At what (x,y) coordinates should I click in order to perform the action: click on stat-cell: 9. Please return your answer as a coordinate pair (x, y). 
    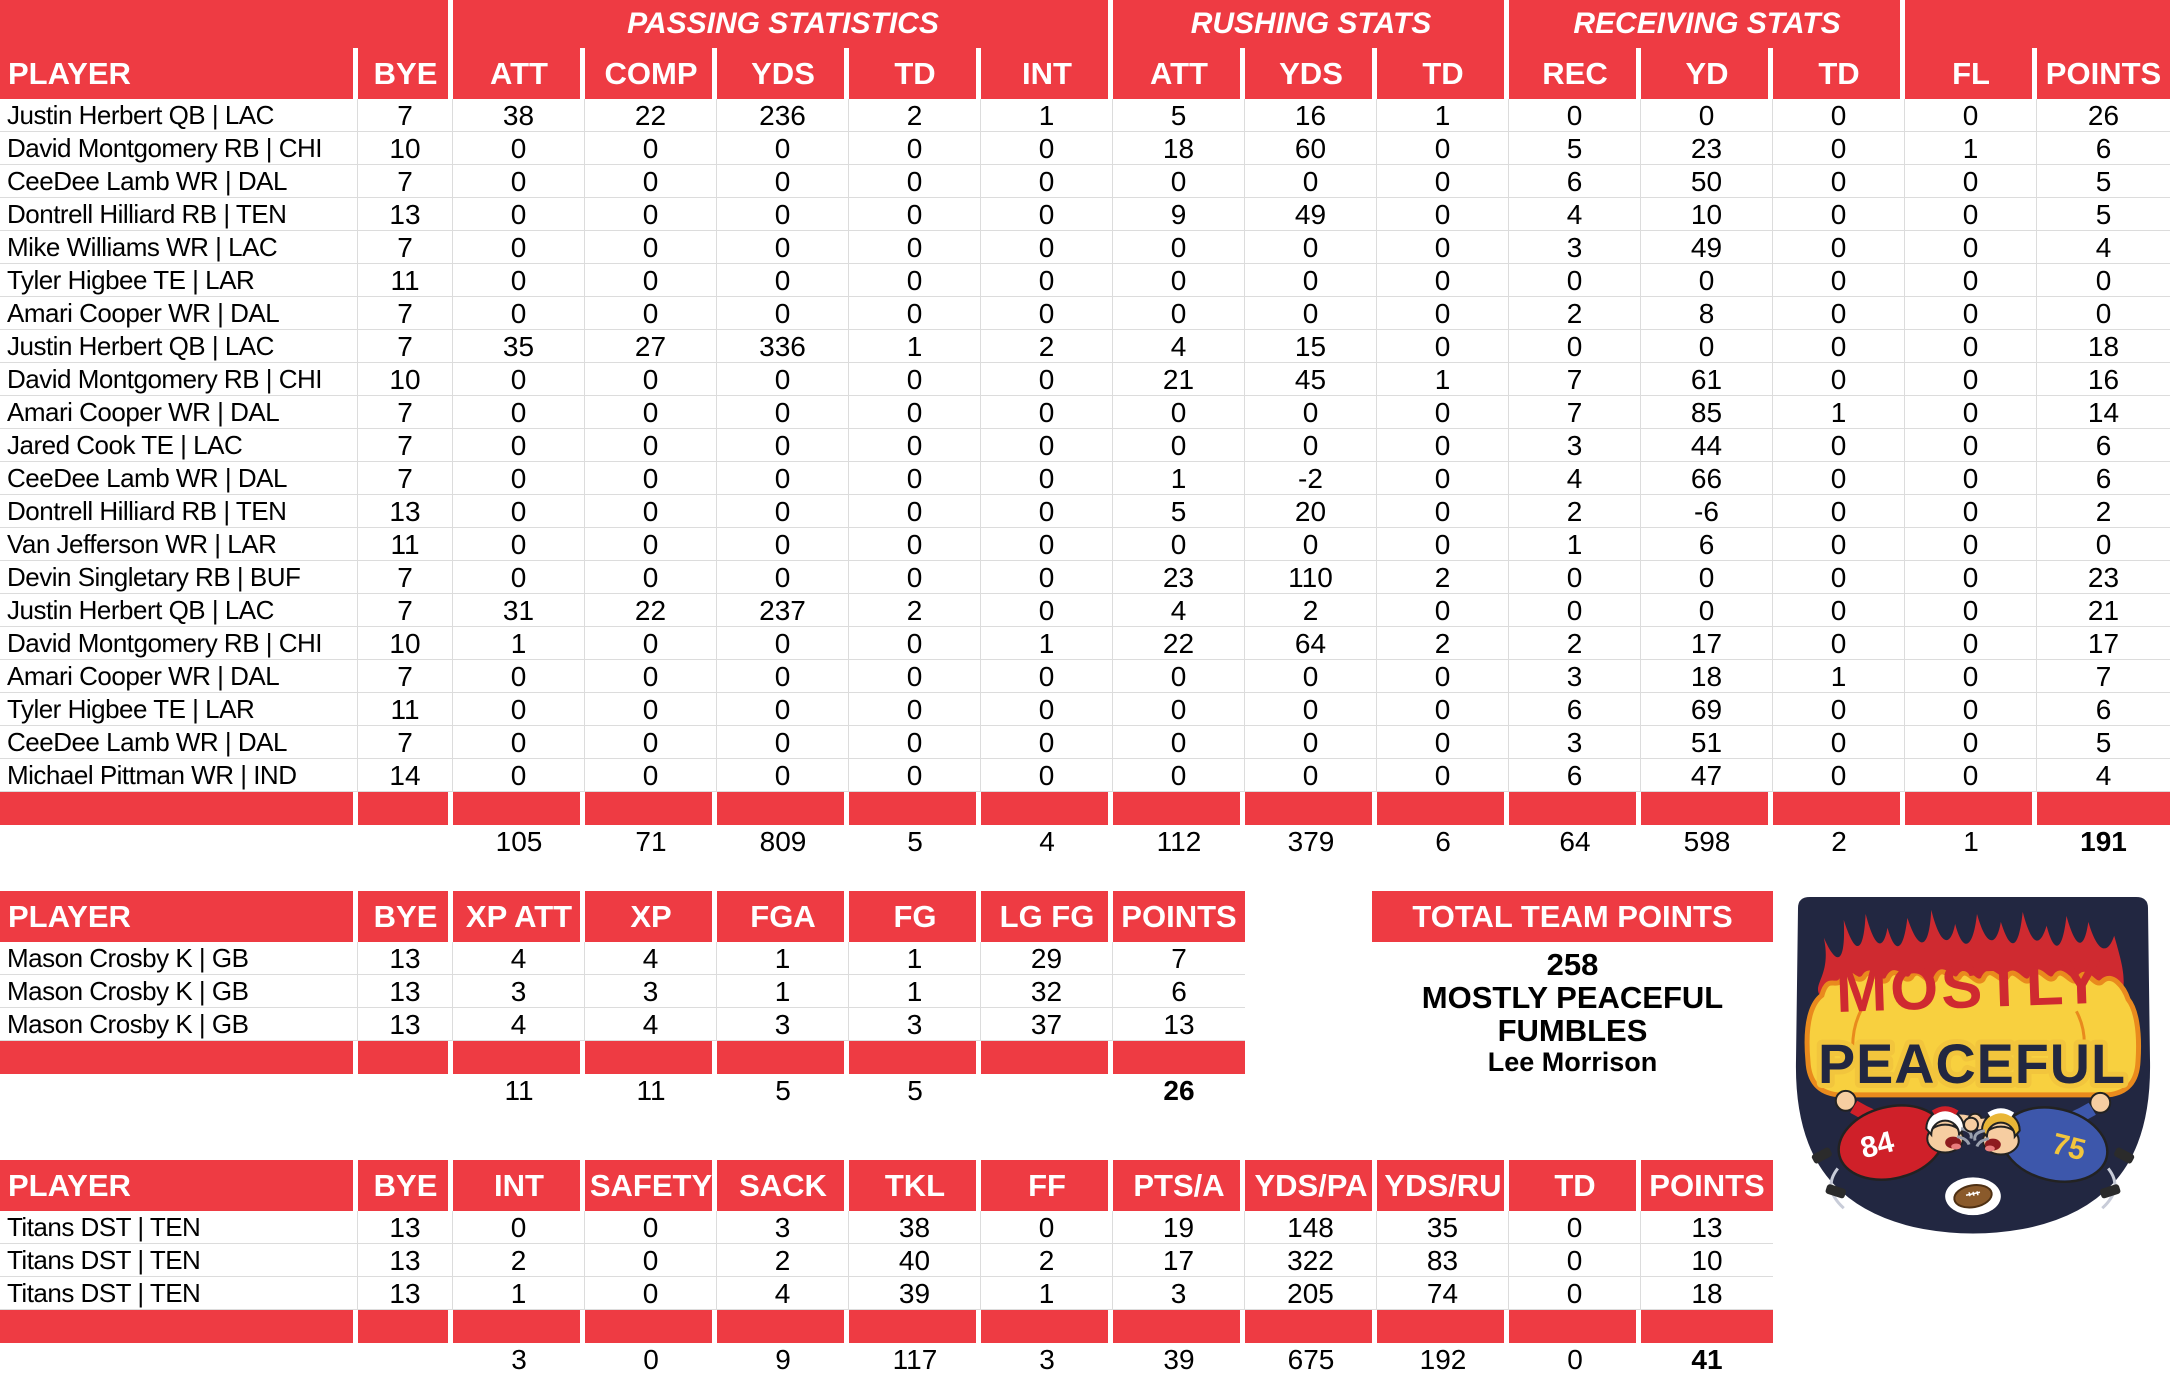
    Looking at the image, I should click on (1179, 214).